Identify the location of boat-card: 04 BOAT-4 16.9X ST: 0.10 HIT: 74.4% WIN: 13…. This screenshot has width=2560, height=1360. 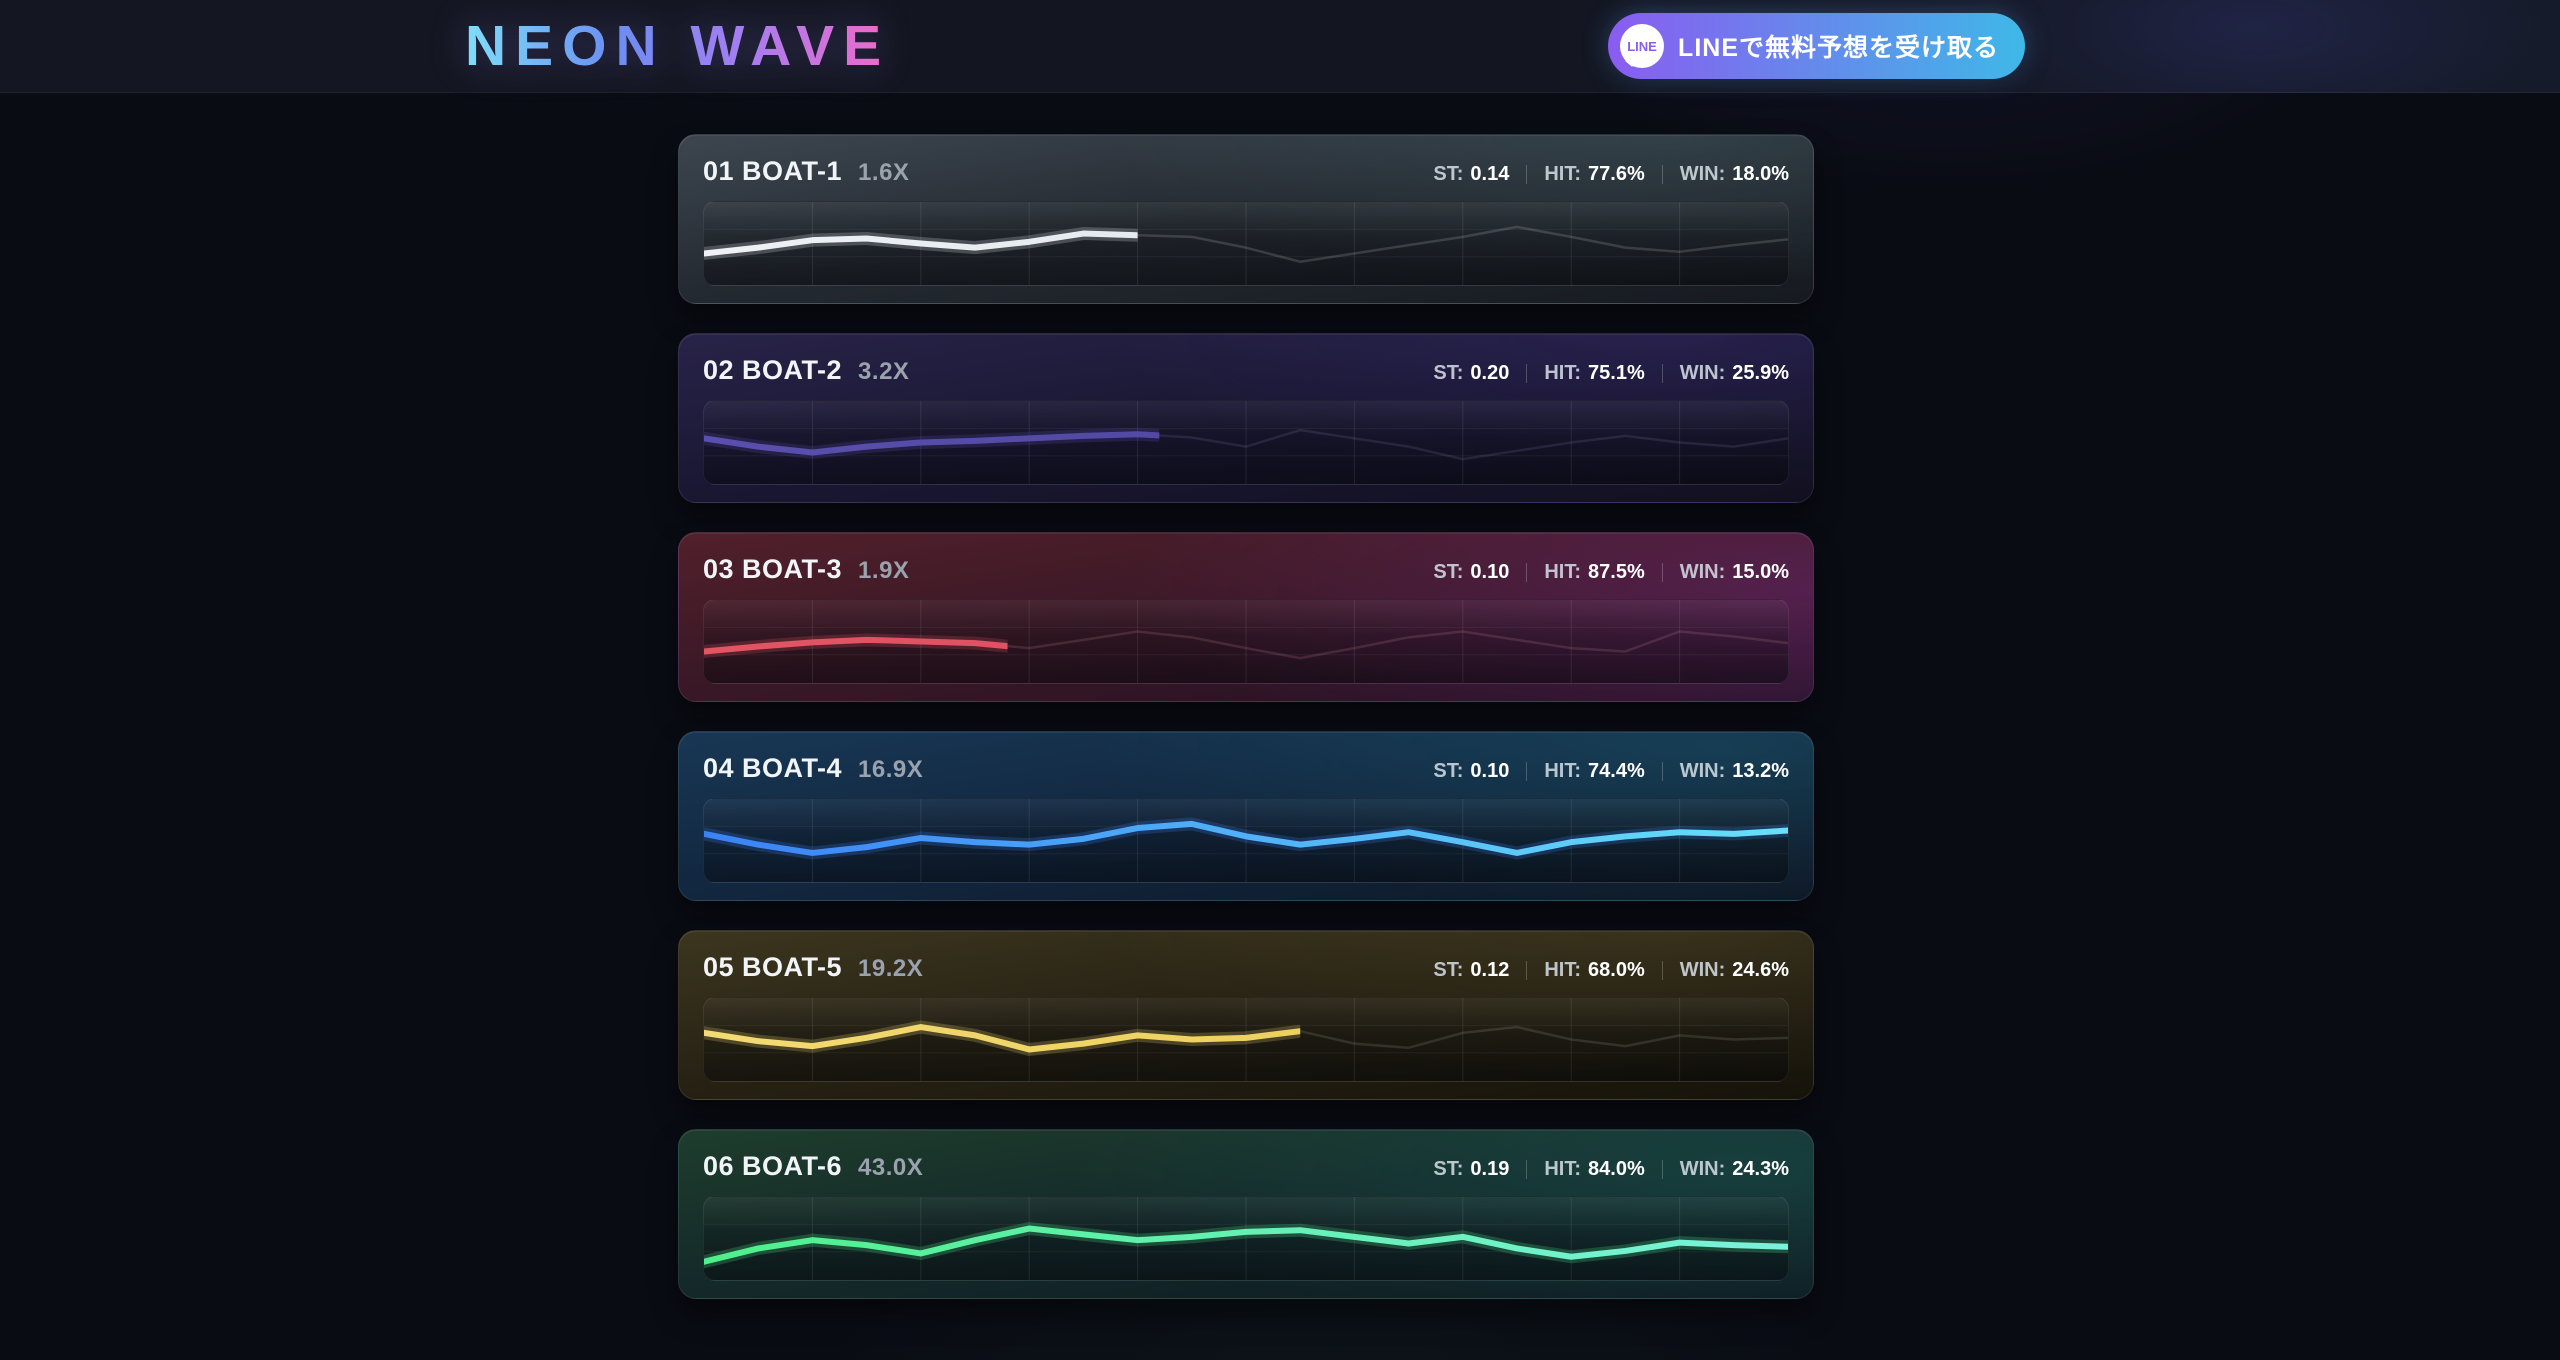
(1246, 816).